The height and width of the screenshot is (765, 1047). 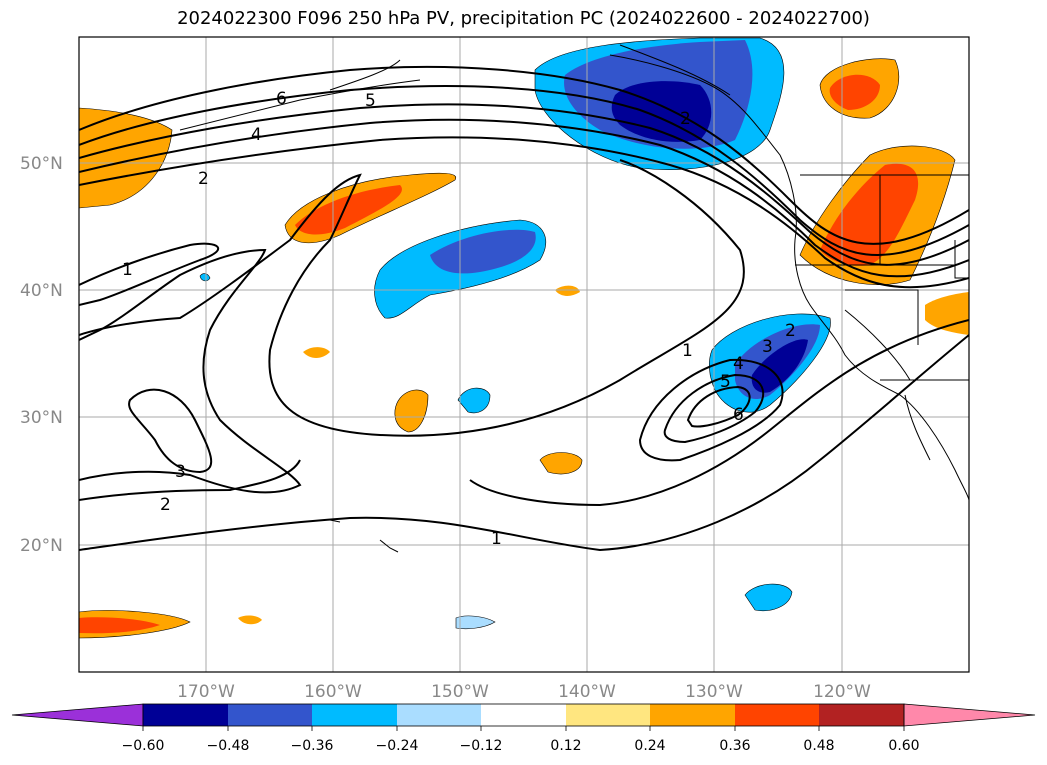 I want to click on lon-label: 130°W, so click(x=714, y=692).